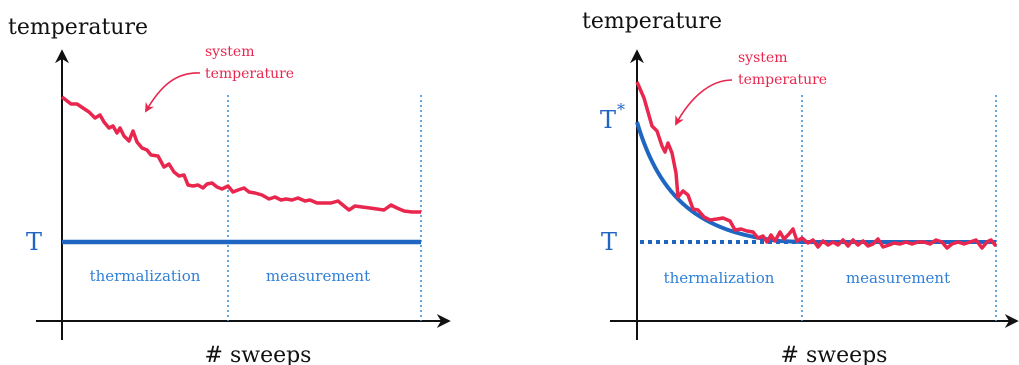  I want to click on left-reference-label: T, so click(34, 242).